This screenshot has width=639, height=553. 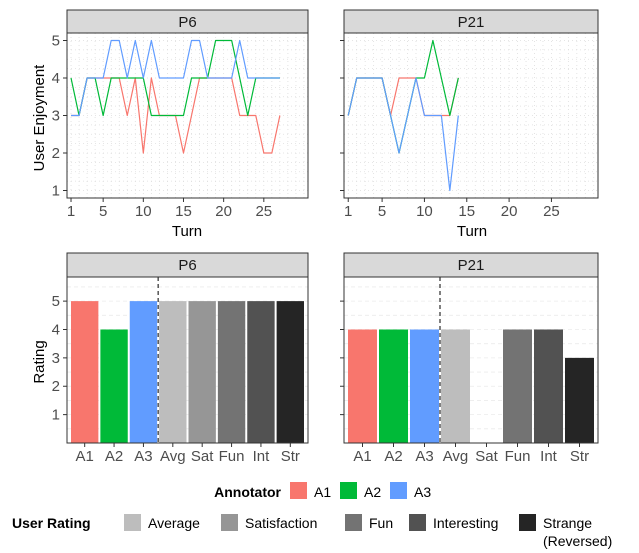 What do you see at coordinates (247, 492) in the screenshot?
I see `legend-title-annotator: Annotator` at bounding box center [247, 492].